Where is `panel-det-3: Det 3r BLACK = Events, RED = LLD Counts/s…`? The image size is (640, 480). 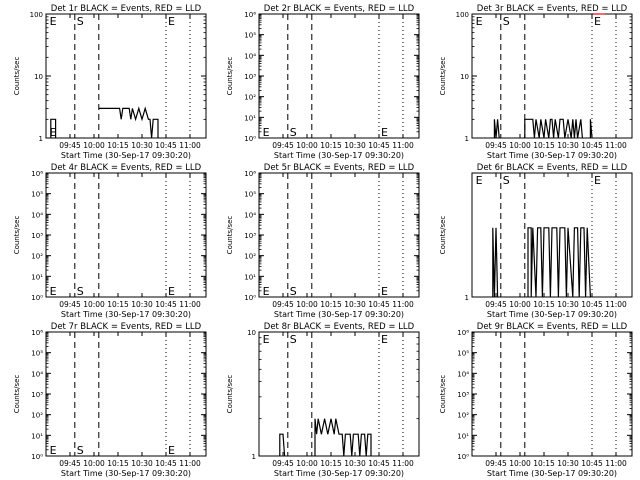
panel-det-3: Det 3r BLACK = Events, RED = LLD Counts/s… is located at coordinates (536, 82).